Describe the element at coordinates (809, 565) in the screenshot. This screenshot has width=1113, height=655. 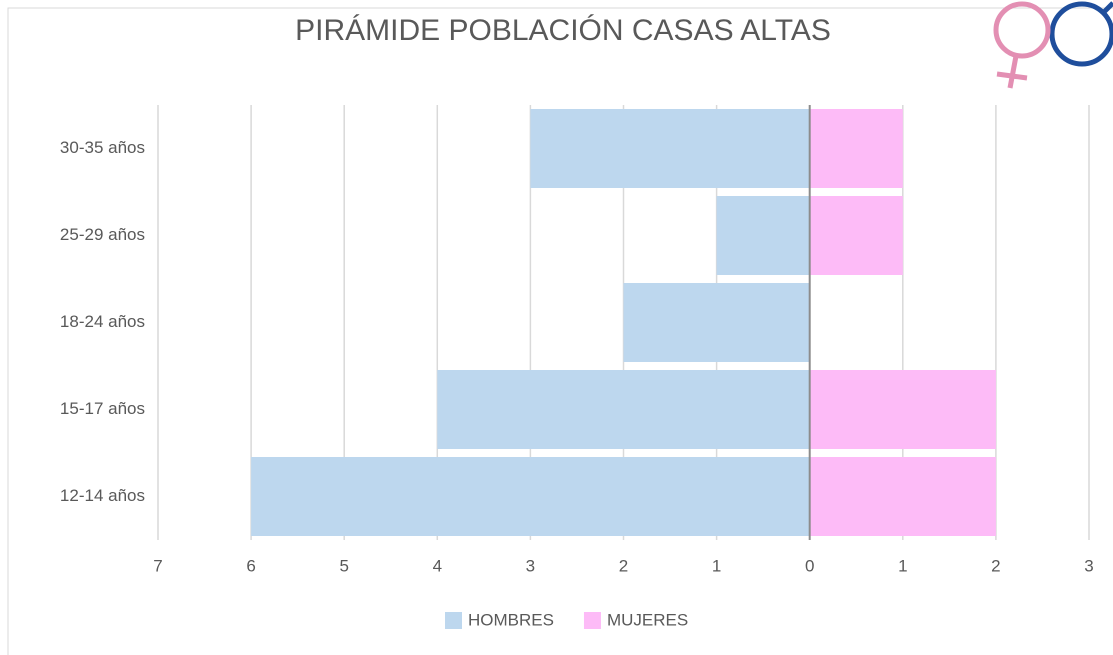
I see `x-tick-label: 0` at that location.